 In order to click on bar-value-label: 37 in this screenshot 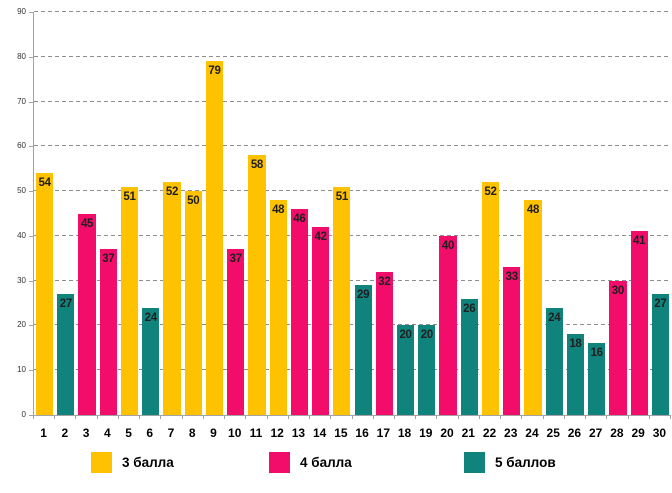, I will do `click(108, 259)`.